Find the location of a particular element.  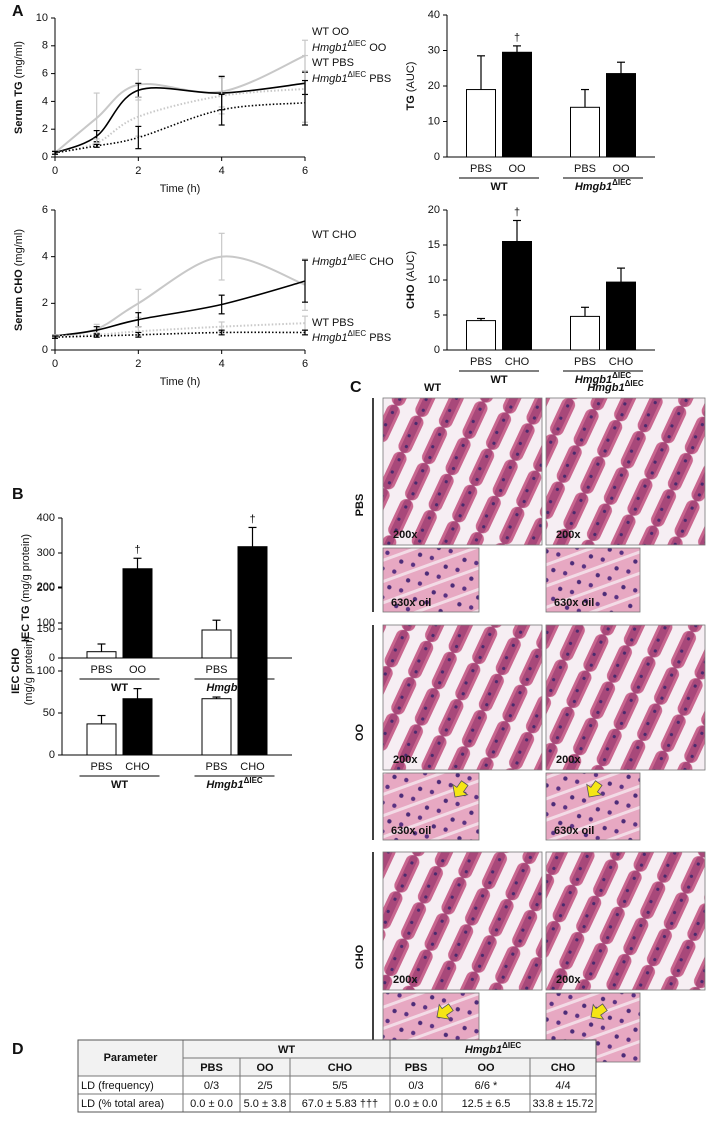

table-header: Hmgb1ΔIEC is located at coordinates (493, 1048).